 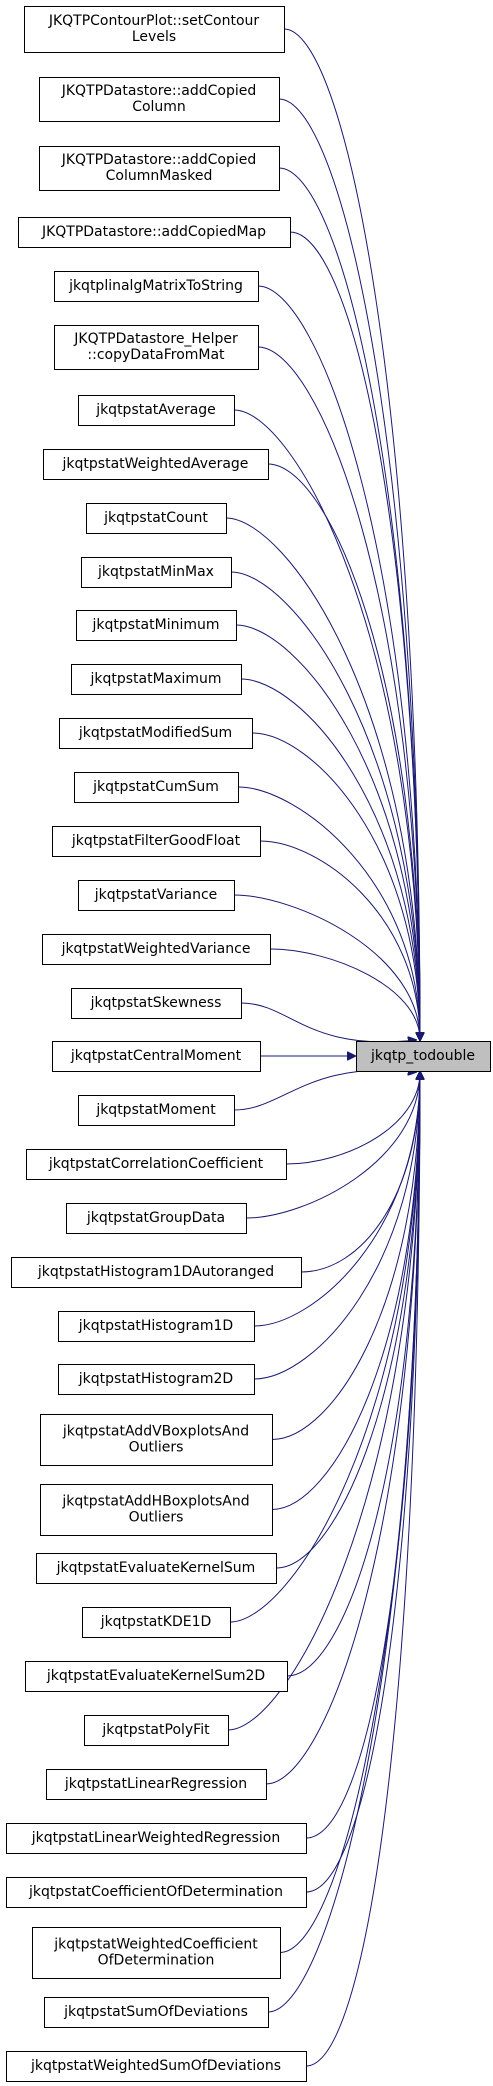 I want to click on caller-node-label: jkqtpstatWeightedSumOfDeviations, so click(x=155, y=2066).